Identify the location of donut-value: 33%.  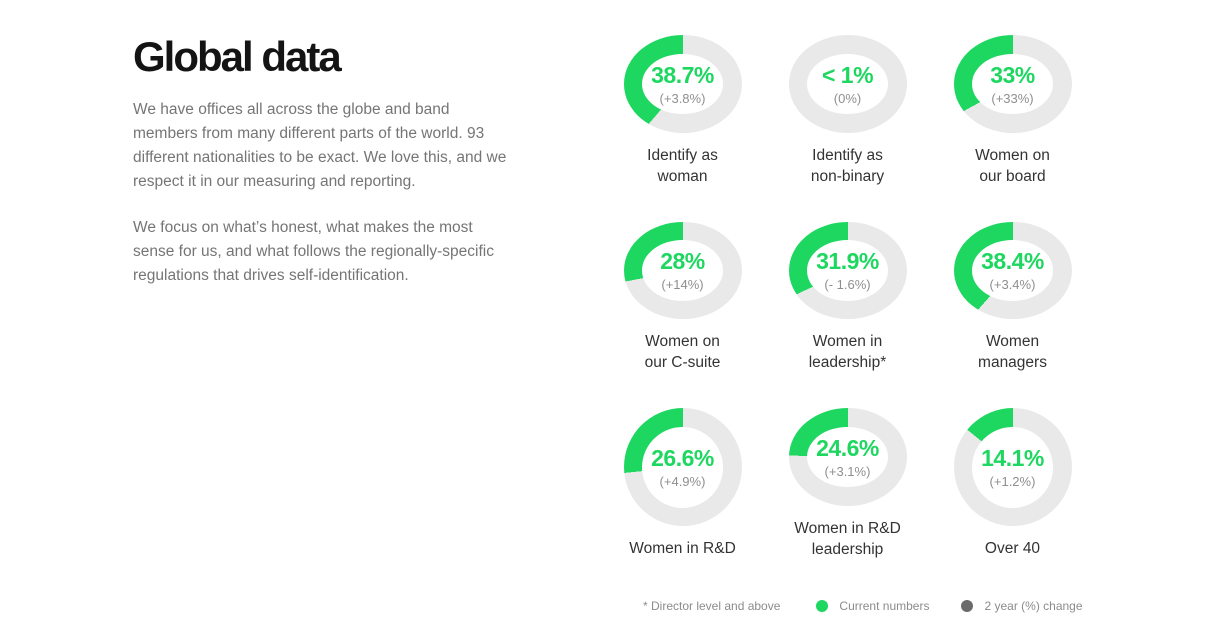
(1012, 74).